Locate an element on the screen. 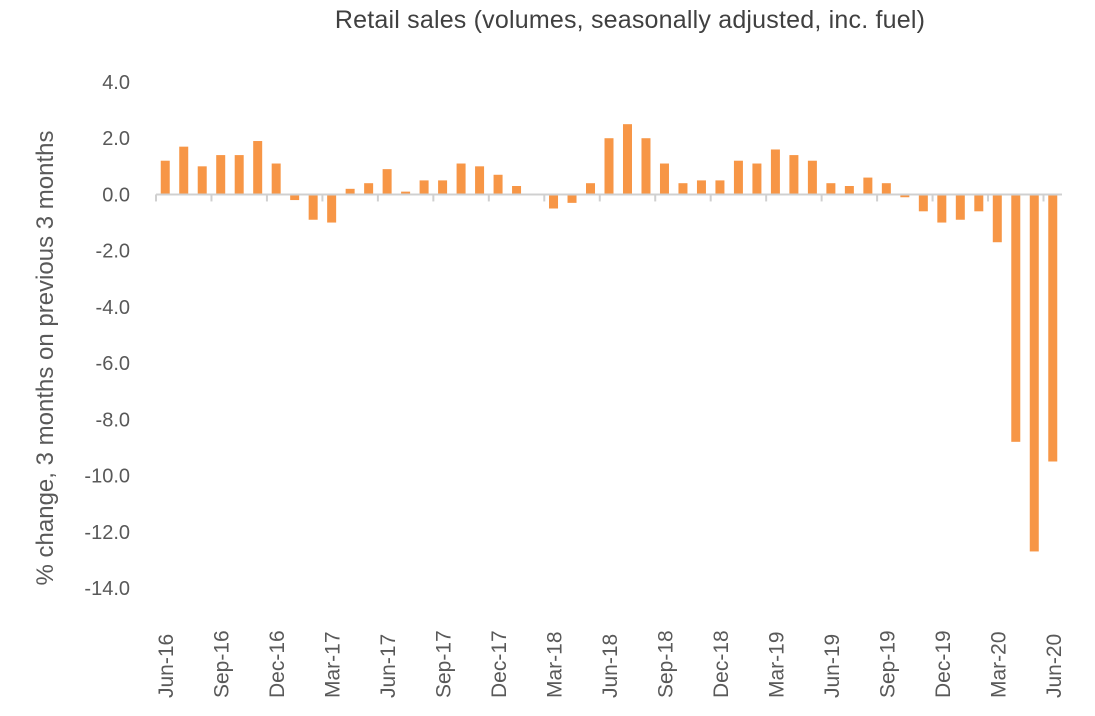 The height and width of the screenshot is (716, 1095). x-tick-label: Sep-19 is located at coordinates (887, 664).